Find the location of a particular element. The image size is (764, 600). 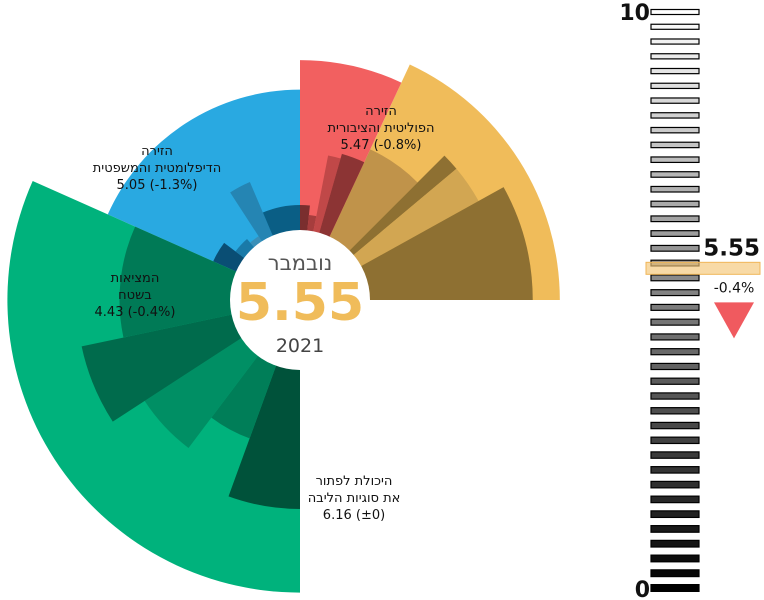

center-display: נובמבר 5.55 2021 is located at coordinates (300, 300).